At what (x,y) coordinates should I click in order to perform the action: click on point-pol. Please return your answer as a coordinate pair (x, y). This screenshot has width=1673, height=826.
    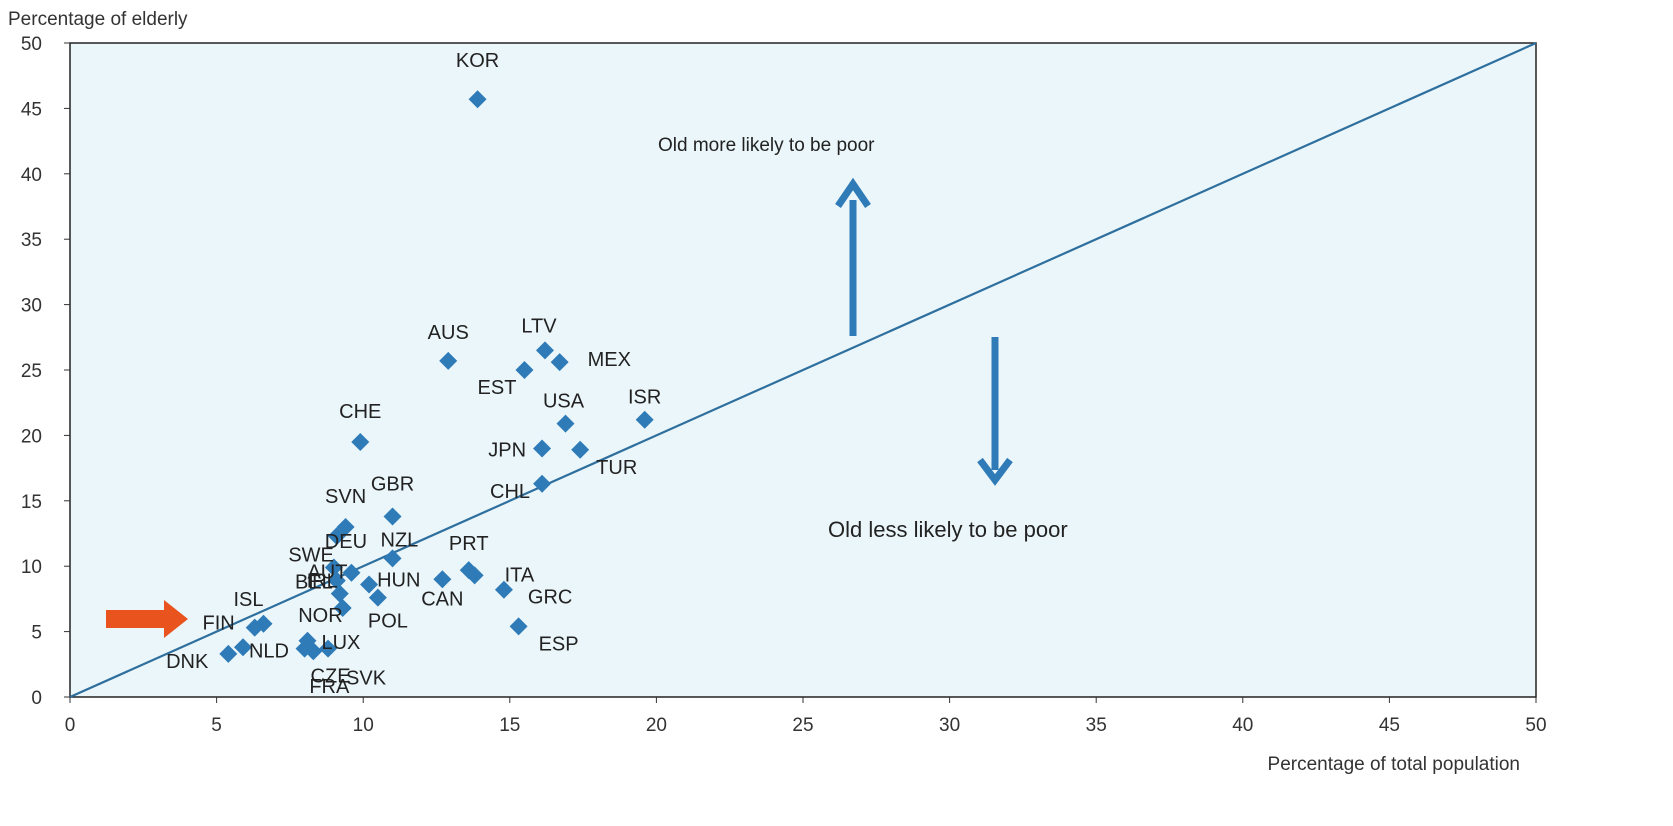
    Looking at the image, I should click on (377, 597).